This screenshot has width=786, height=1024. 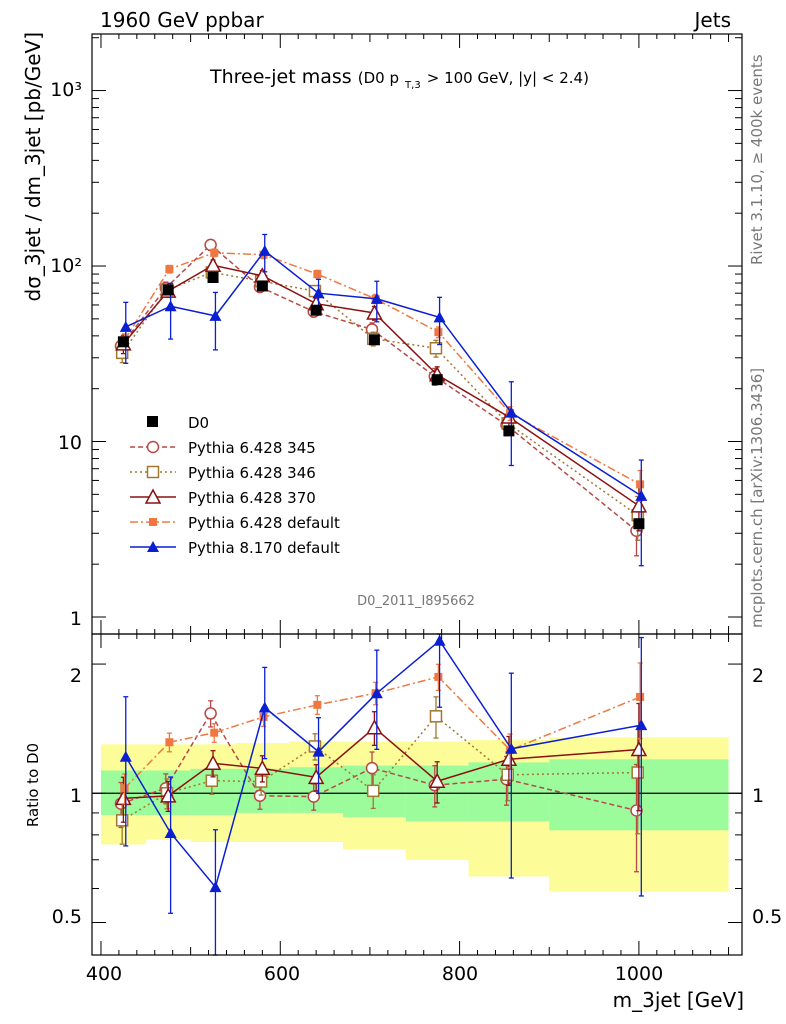 What do you see at coordinates (416, 601) in the screenshot?
I see `analysis-id: D0_2011_I895662` at bounding box center [416, 601].